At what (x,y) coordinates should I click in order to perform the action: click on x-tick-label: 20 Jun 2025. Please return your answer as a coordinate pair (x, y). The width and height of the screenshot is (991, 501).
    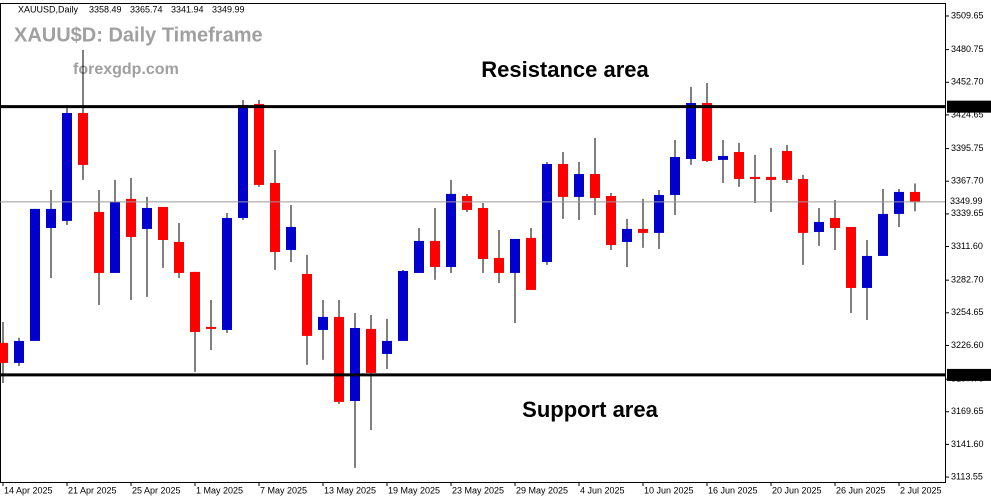
    Looking at the image, I should click on (797, 490).